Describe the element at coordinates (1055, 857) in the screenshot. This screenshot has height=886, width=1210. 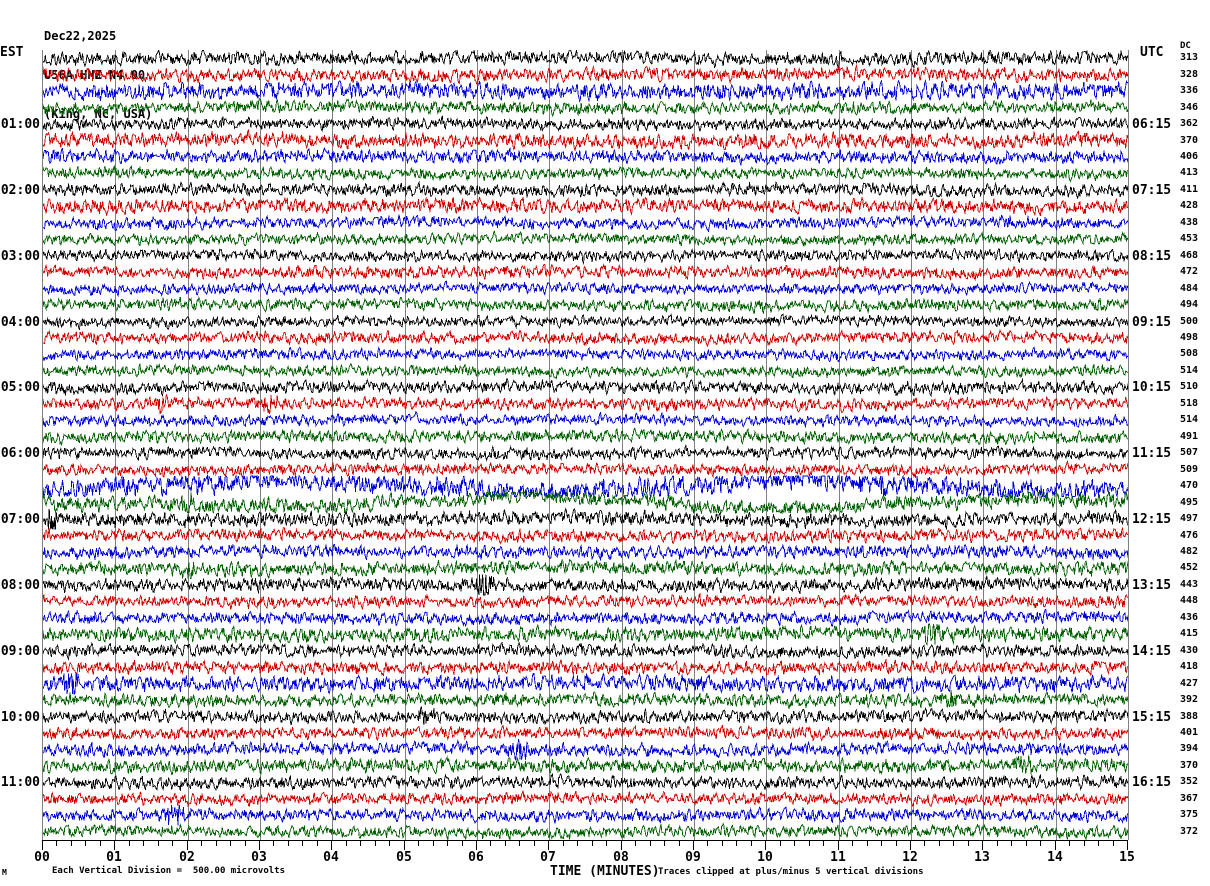
I see `x-tick-label: 14` at that location.